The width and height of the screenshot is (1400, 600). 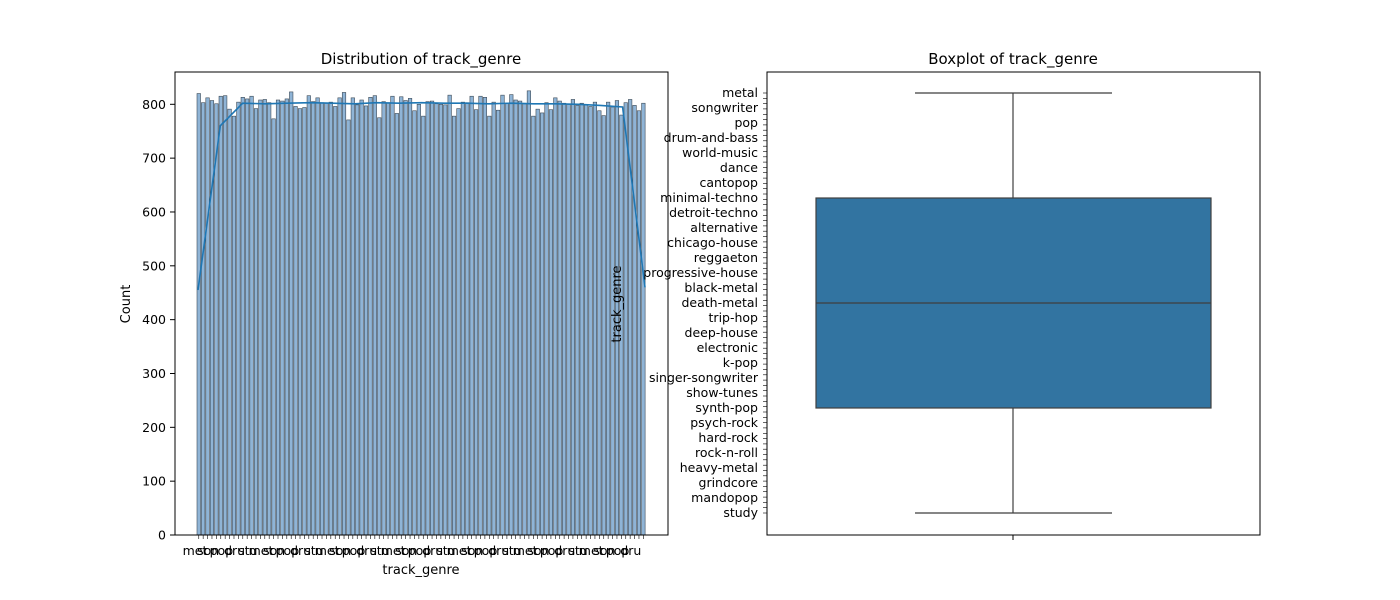 I want to click on boxplot-y-tick-label: trip-hop, so click(x=734, y=317).